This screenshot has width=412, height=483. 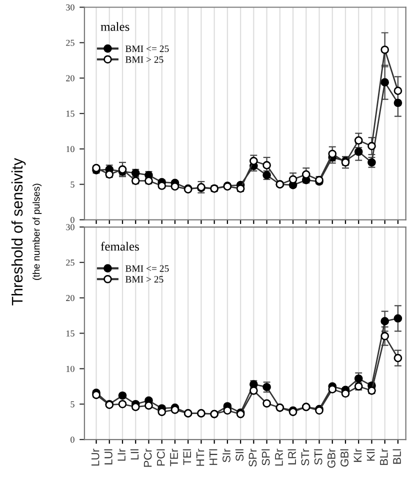 I want to click on x-tick-label: GBr, so click(x=331, y=458).